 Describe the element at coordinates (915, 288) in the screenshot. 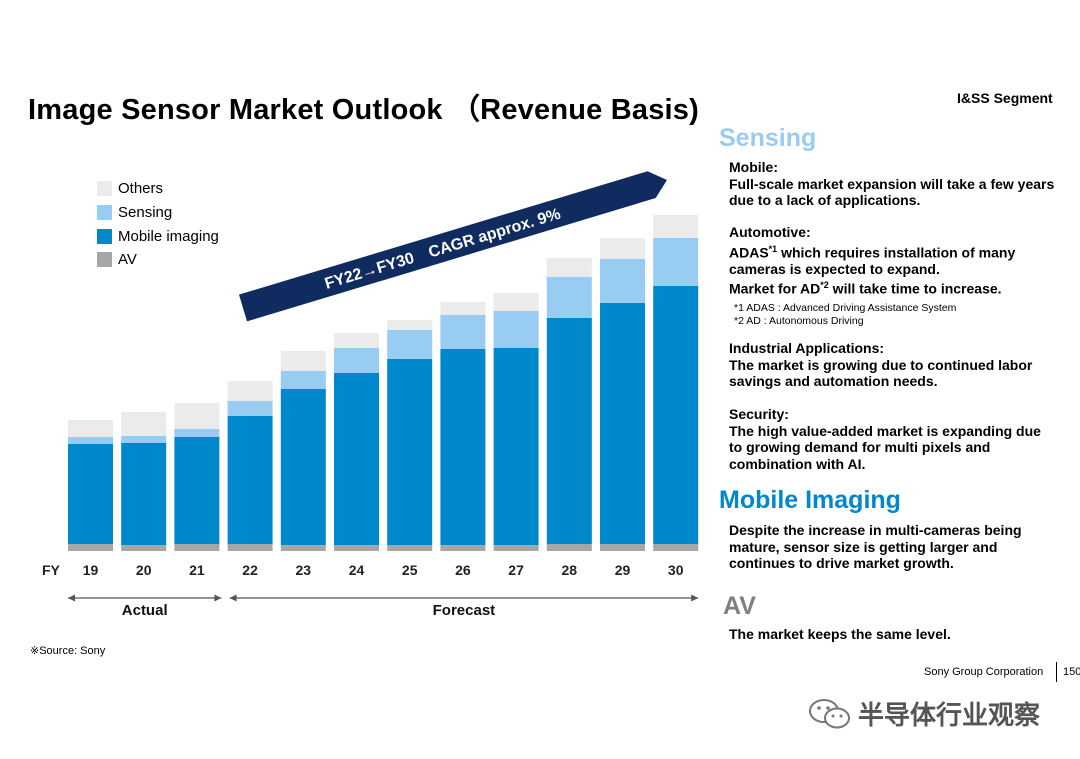

I see `automotive-line-3-post: will take time to increase.` at that location.